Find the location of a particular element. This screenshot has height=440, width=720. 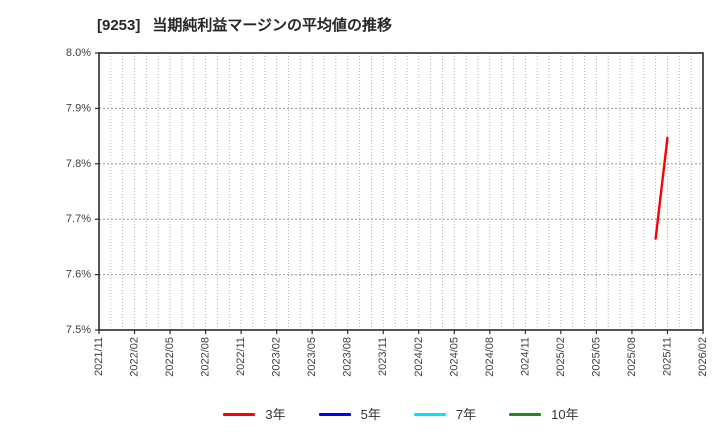

chart-title: [9253] 当期純利益マージンの平均値の推移 is located at coordinates (244, 24).